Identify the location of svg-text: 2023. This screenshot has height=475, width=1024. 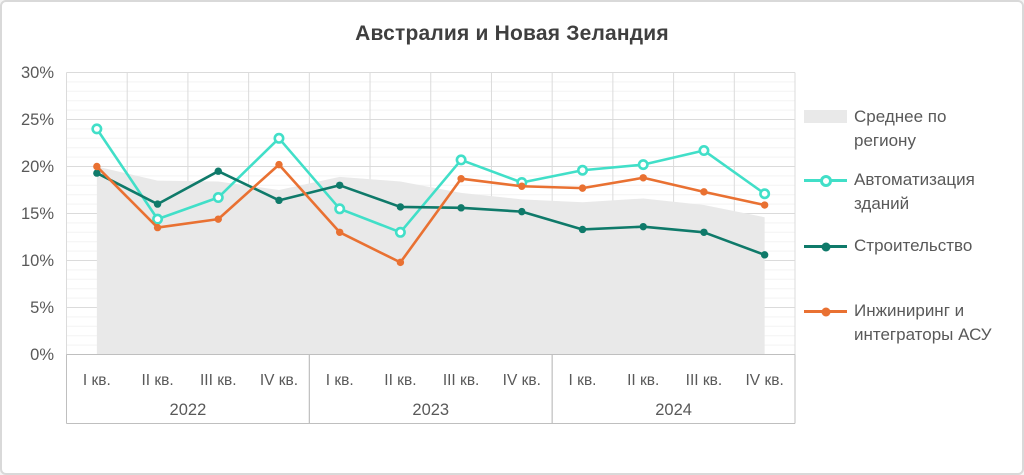
(430, 410).